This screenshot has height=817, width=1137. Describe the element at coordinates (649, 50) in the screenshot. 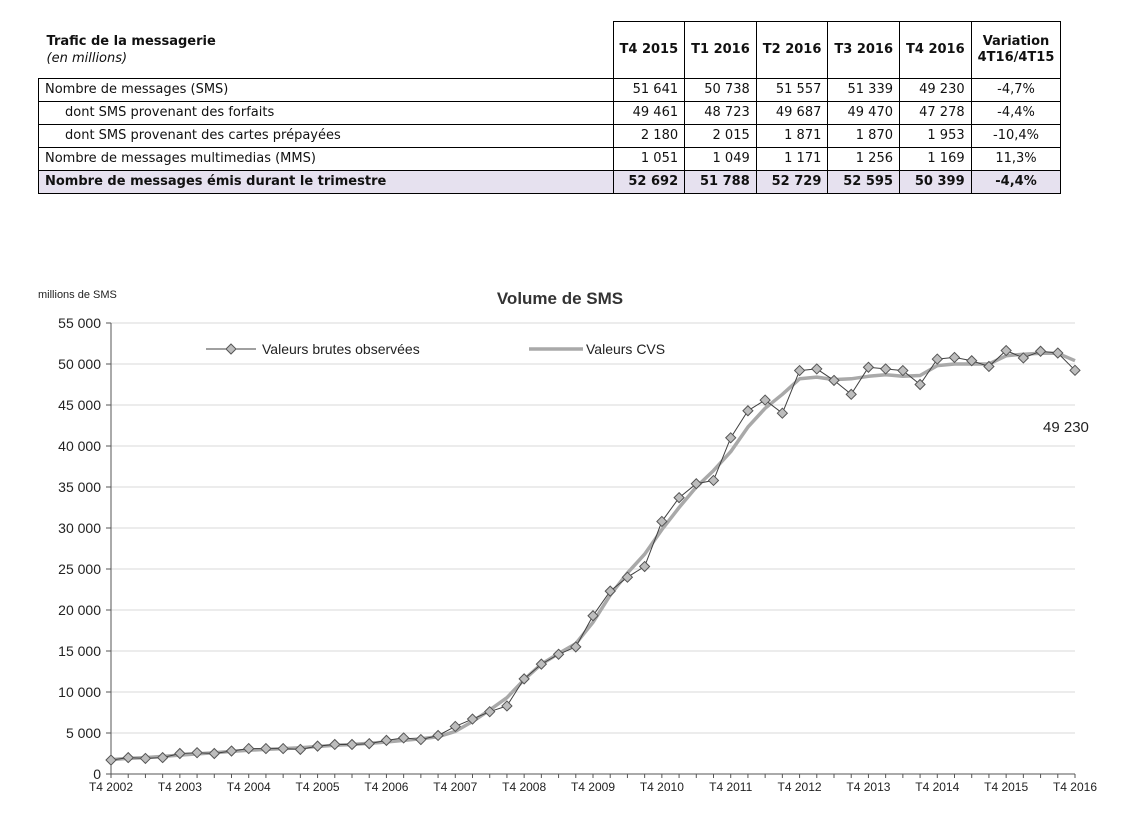

I see `column-header: T4 2015` at that location.